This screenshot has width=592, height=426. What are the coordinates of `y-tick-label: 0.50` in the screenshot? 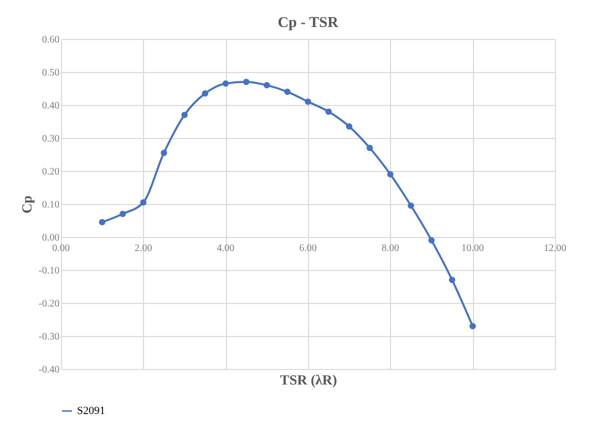 It's located at (51, 73).